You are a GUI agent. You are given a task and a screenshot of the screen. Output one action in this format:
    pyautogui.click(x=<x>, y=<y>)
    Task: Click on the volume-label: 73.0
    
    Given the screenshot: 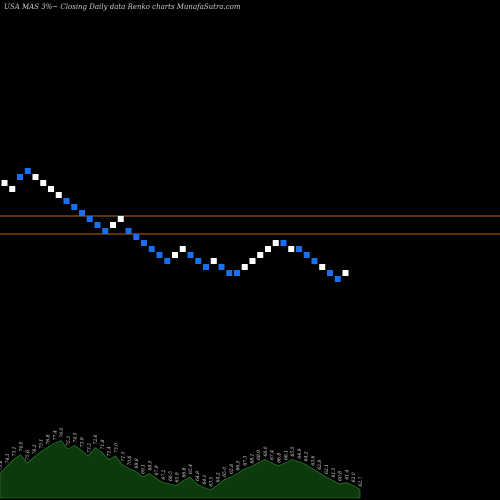 What is the action you would take?
    pyautogui.click(x=116, y=448)
    